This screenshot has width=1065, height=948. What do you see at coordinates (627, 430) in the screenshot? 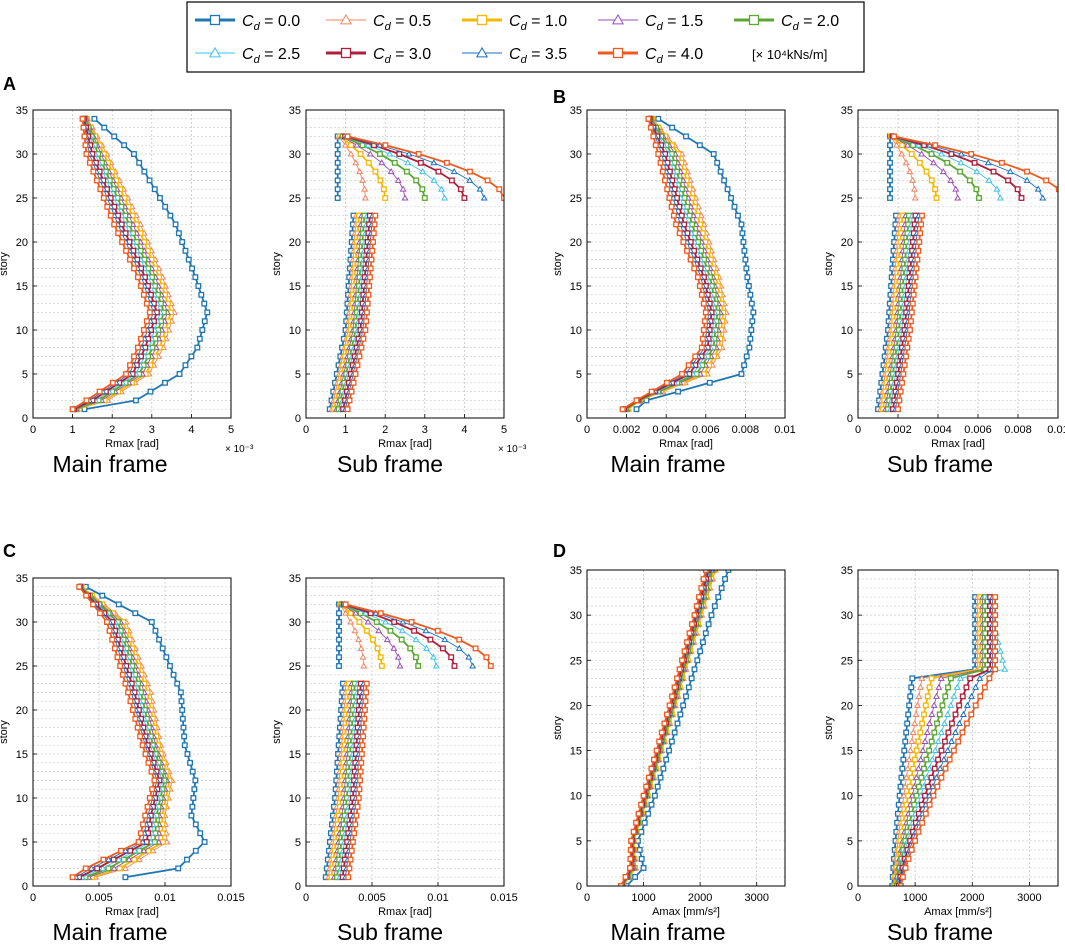
I see `x-tick-label: 0.002` at bounding box center [627, 430].